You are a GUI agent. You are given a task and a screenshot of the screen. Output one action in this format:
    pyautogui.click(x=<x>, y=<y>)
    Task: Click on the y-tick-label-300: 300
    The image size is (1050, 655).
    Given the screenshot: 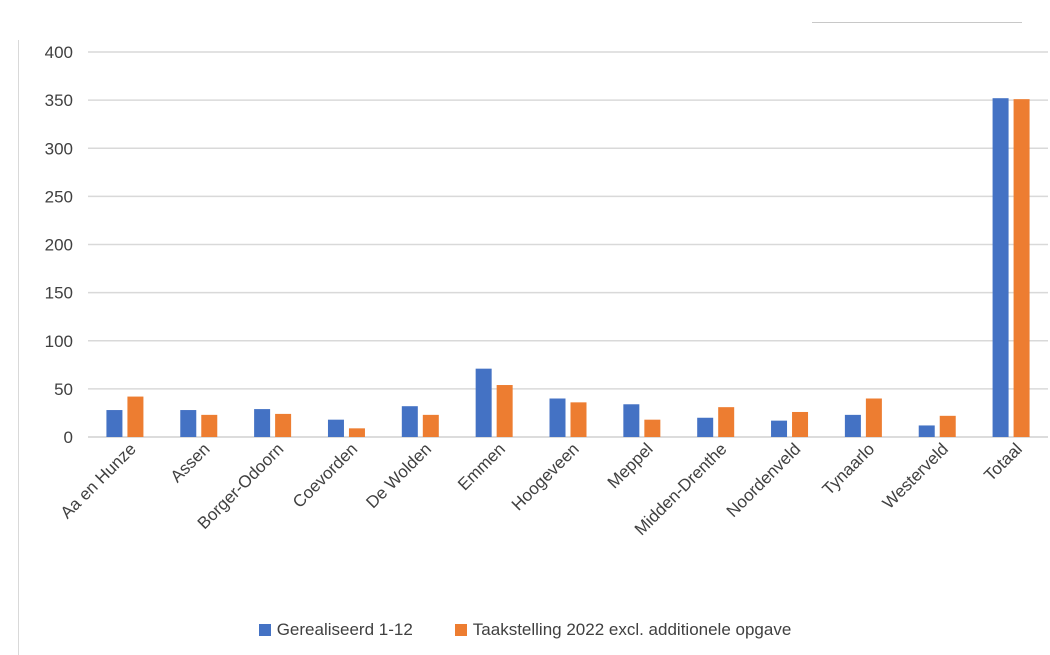 What is the action you would take?
    pyautogui.click(x=59, y=148)
    